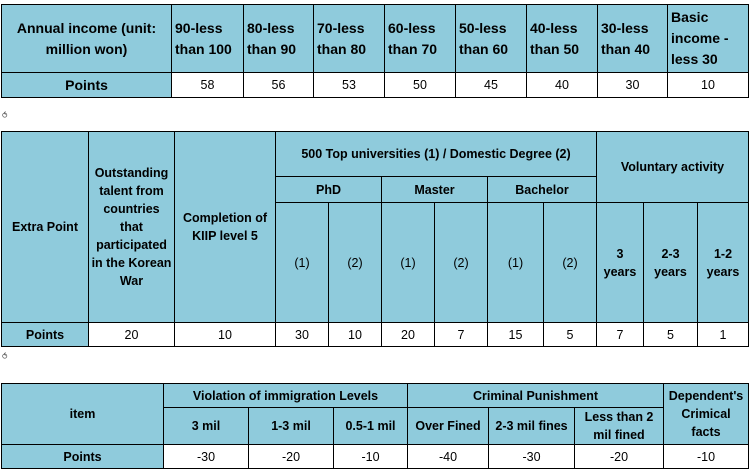 This screenshot has width=751, height=469. Describe the element at coordinates (285, 395) in the screenshot. I see `immigration-header: Violation of immigration Levels` at that location.